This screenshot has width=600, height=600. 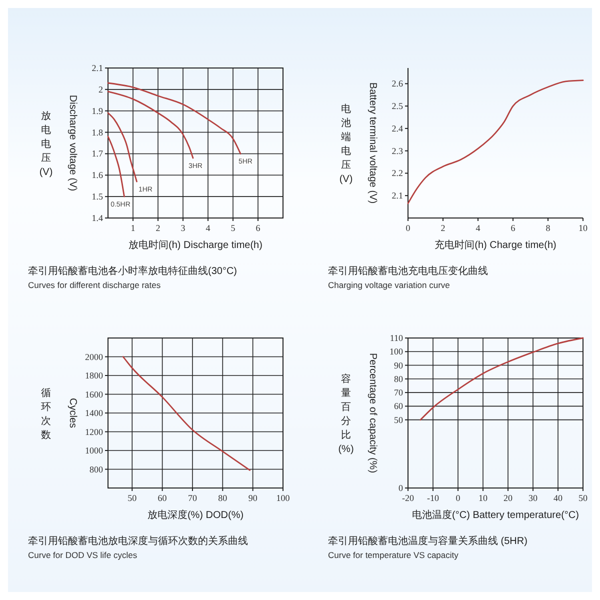 I want to click on x-tick-label: 80, so click(x=223, y=498).